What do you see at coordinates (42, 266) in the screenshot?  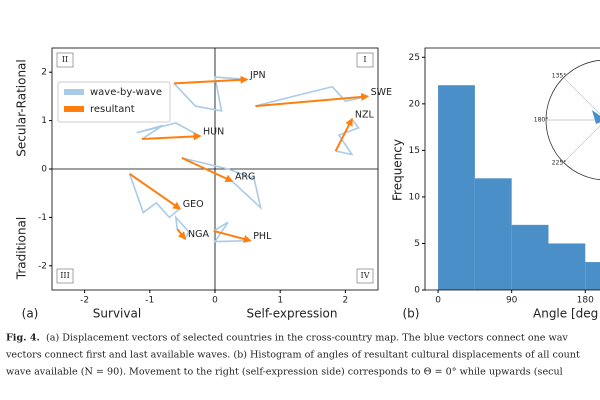 I see `y-tick-label: -2` at bounding box center [42, 266].